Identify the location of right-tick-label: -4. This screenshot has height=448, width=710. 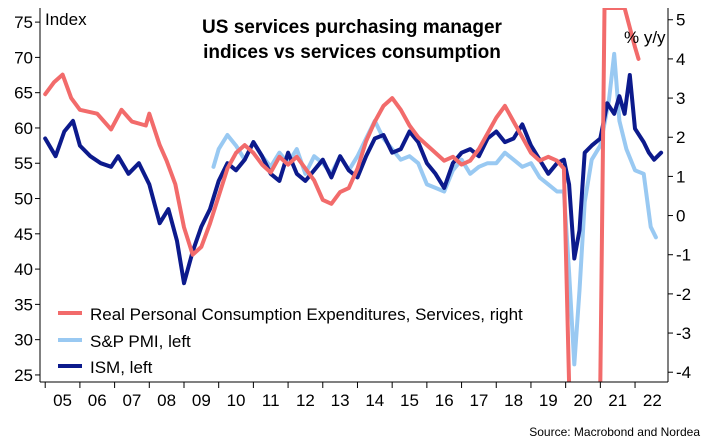
(683, 372).